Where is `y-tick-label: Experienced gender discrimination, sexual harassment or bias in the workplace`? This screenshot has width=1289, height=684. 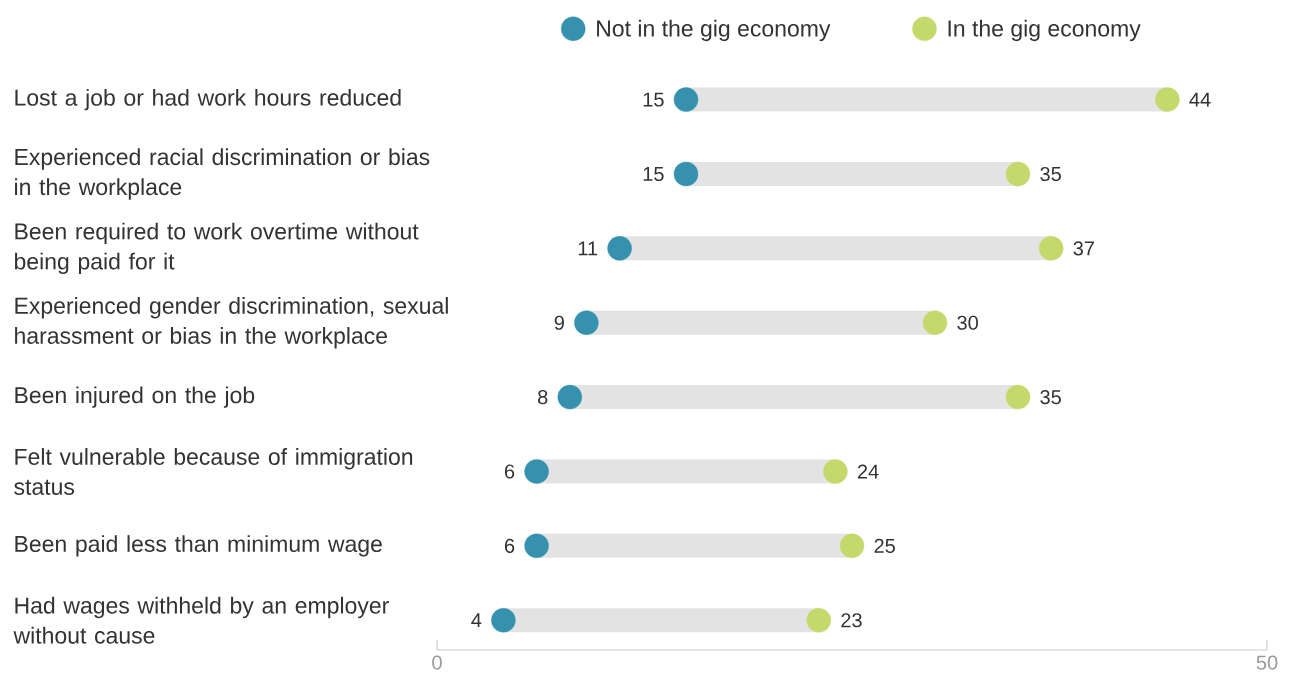
y-tick-label: Experienced gender discrimination, sexual harassment or bias in the workplace is located at coordinates (231, 323).